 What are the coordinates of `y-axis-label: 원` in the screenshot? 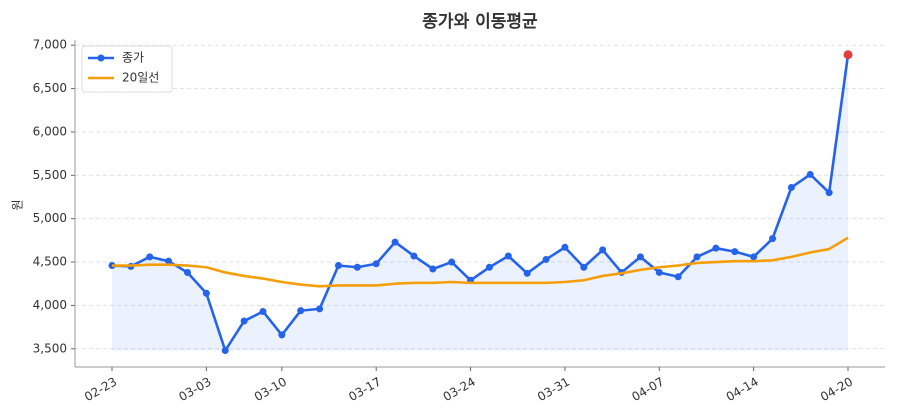 It's located at (18, 204).